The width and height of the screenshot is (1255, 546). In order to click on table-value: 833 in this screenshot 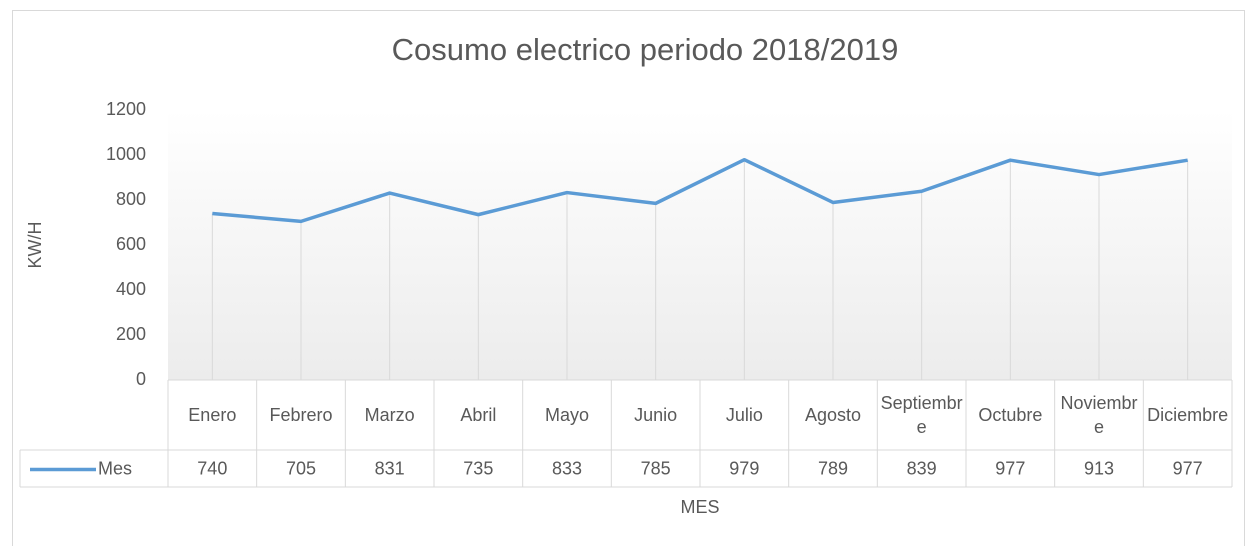, I will do `click(567, 468)`.